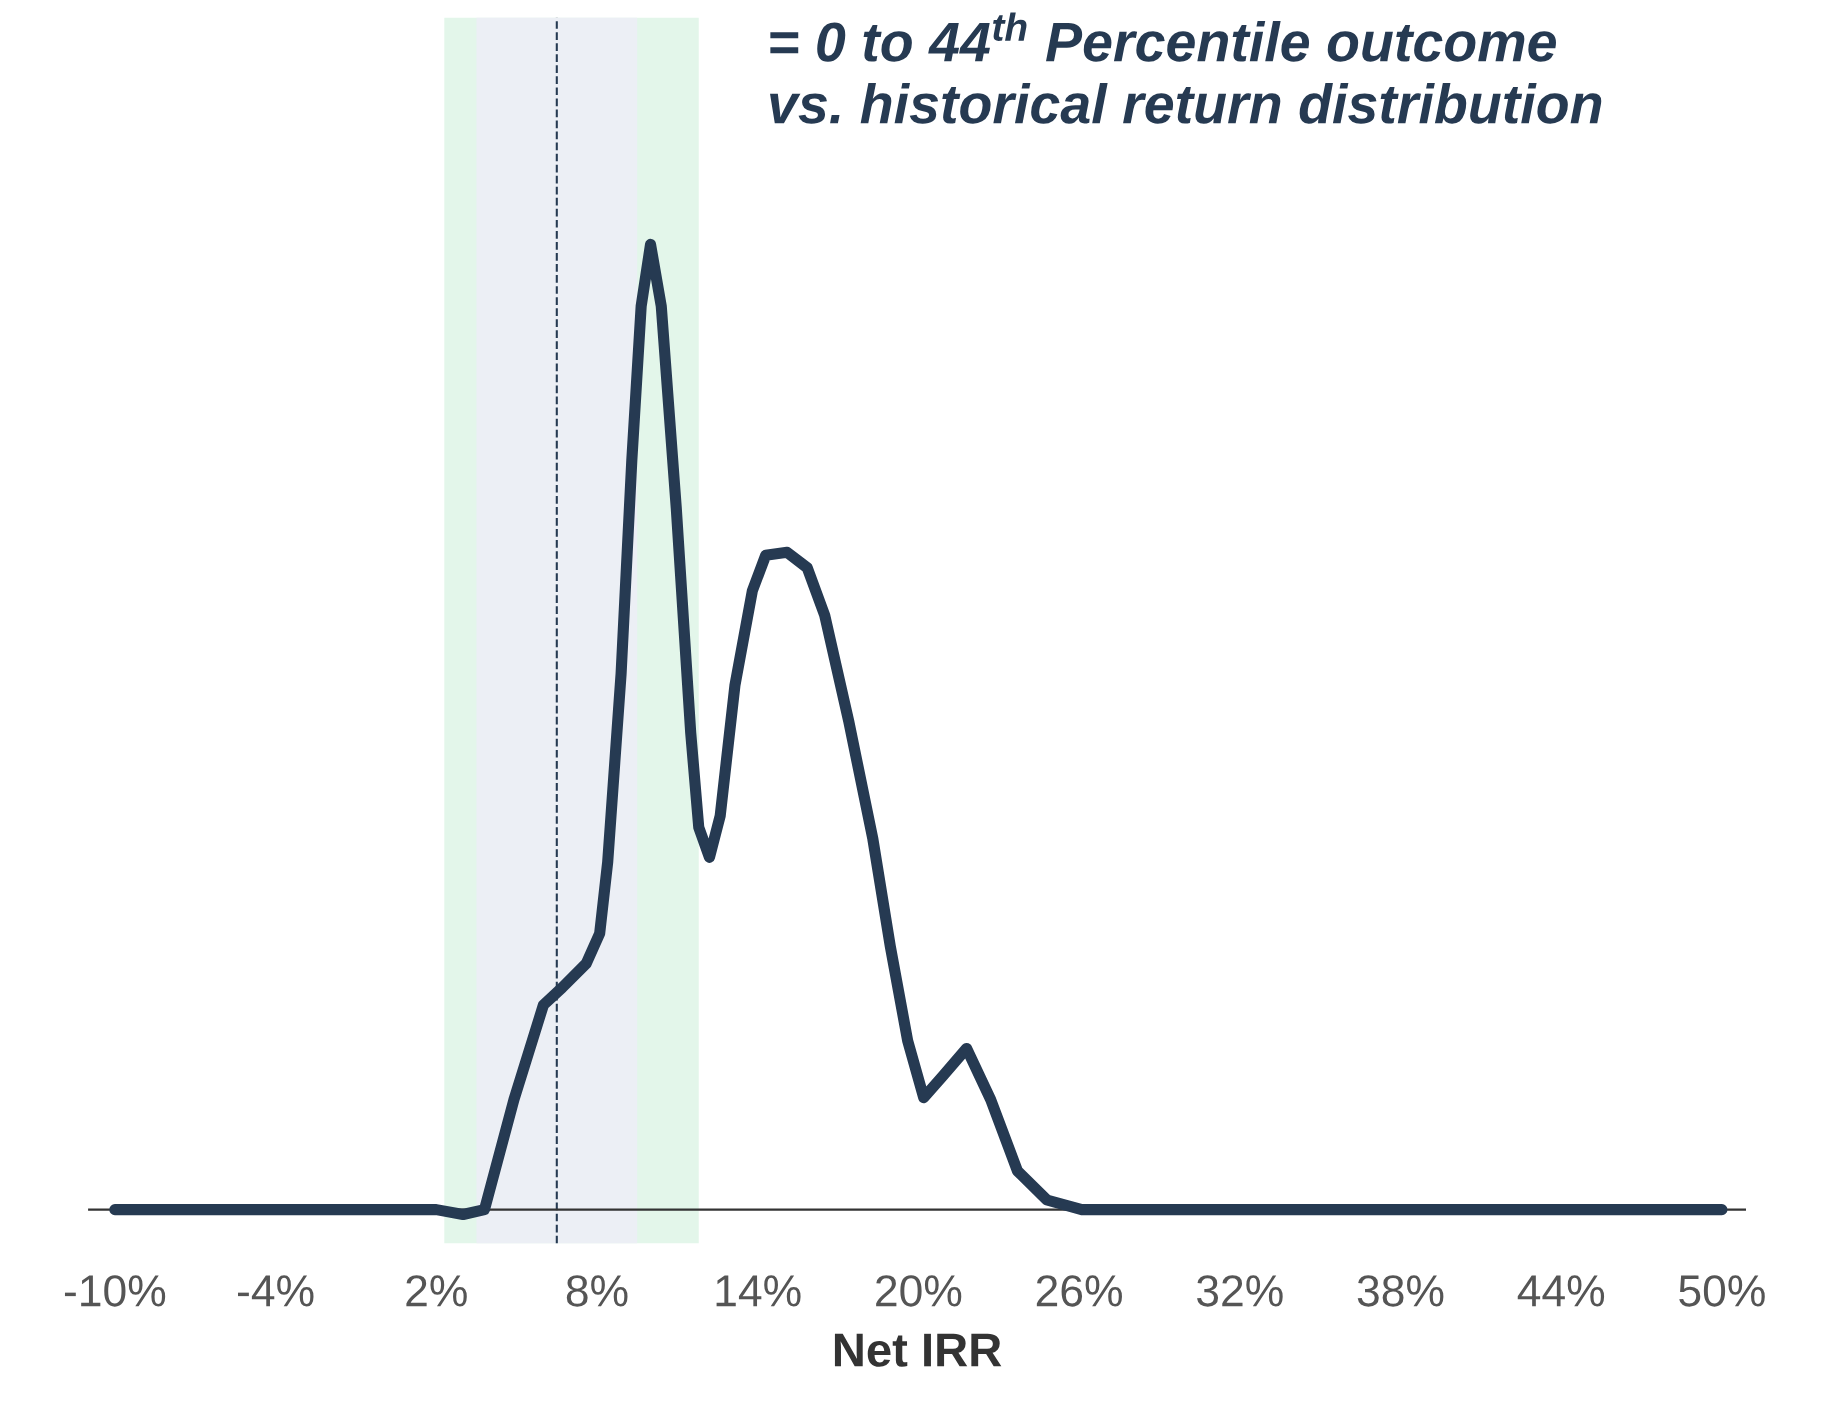  I want to click on x-tick-label: 20%, so click(919, 1291).